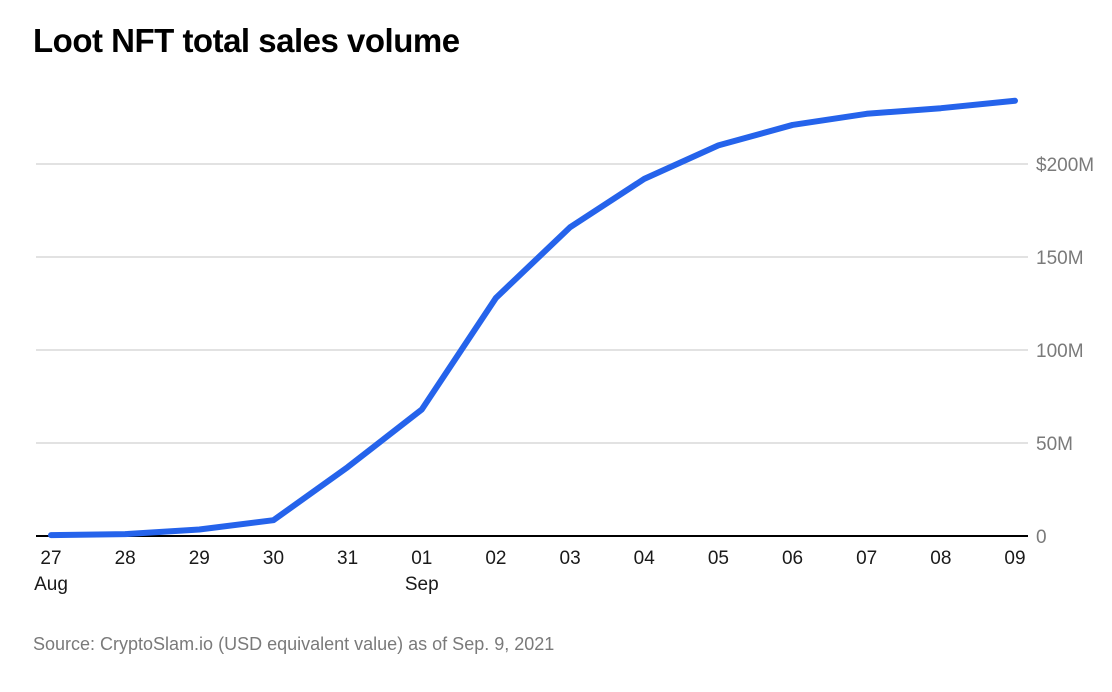 The image size is (1112, 692). What do you see at coordinates (50, 558) in the screenshot?
I see `x-tick-label: 27` at bounding box center [50, 558].